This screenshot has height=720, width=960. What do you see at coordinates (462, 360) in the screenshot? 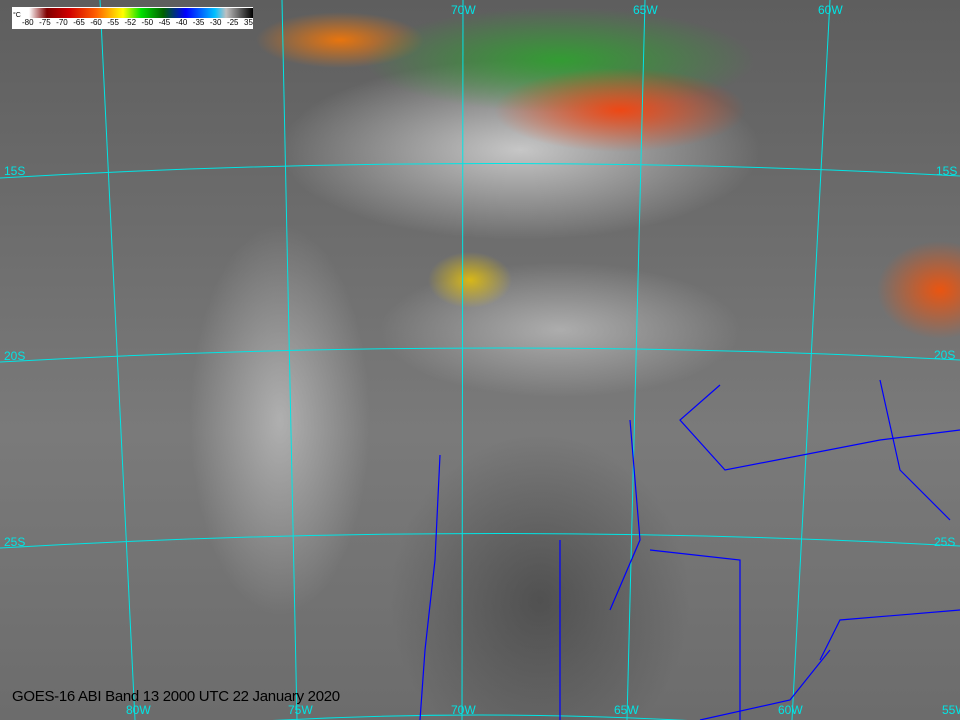
I see `lon-line-70w` at bounding box center [462, 360].